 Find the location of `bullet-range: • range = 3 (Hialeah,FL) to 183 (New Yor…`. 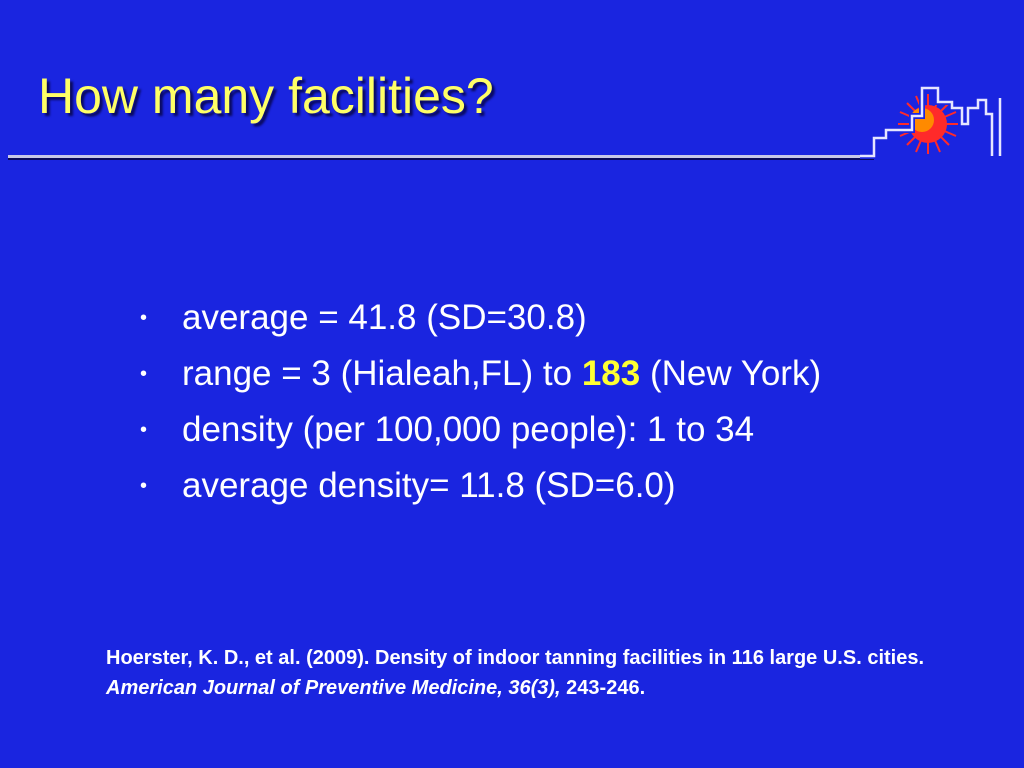

bullet-range: • range = 3 (Hialeah,FL) to 183 (New Yor… is located at coordinates (480, 374).